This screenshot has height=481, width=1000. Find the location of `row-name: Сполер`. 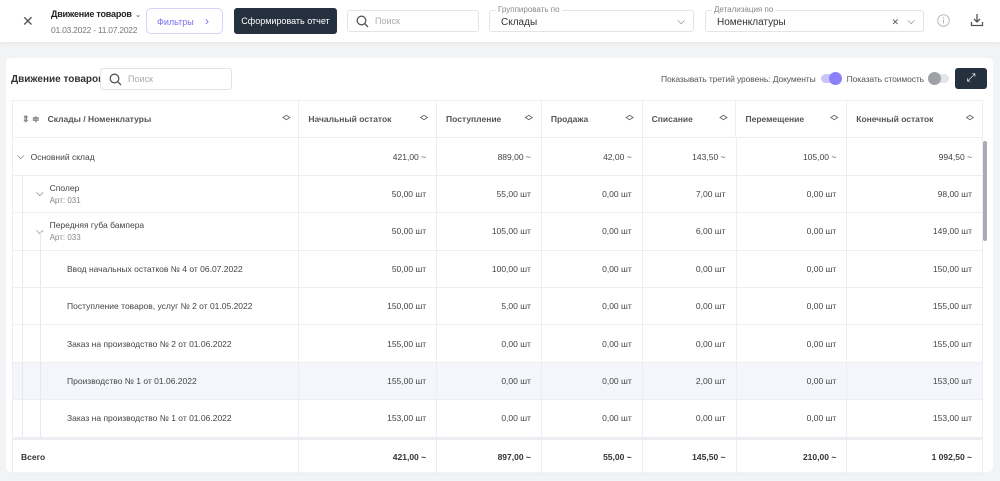

row-name: Сполер is located at coordinates (64, 187).